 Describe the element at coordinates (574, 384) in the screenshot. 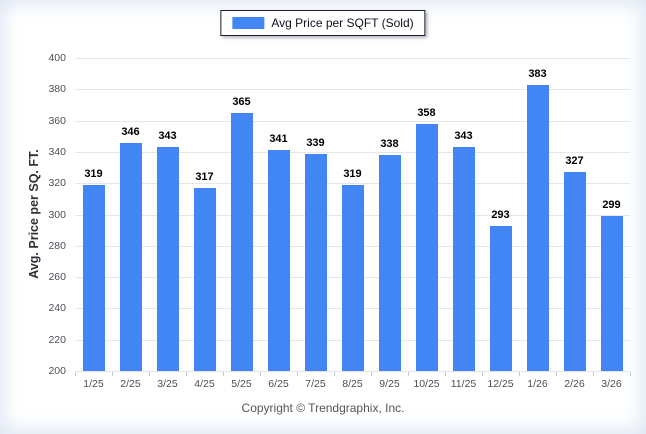

I see `x-tick-label: 2/26` at that location.